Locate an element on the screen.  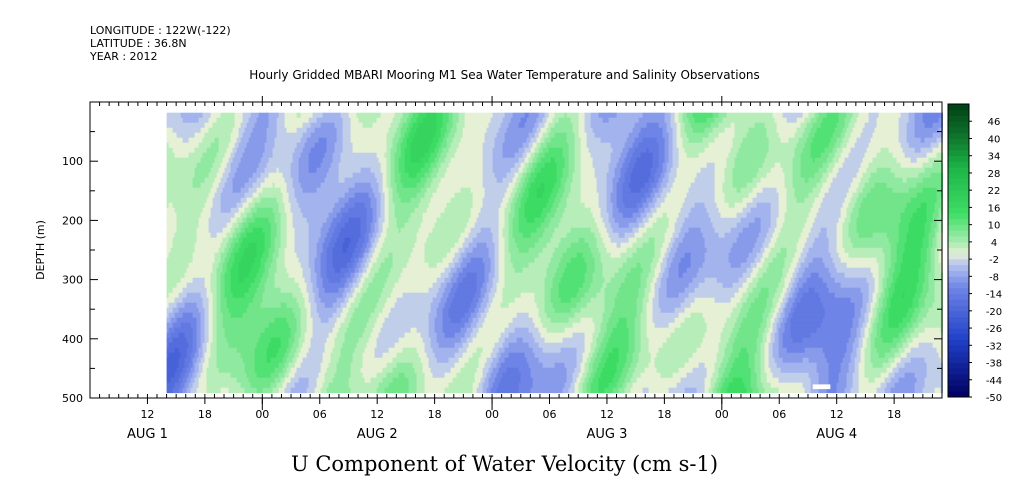
colorbar-label: 16 is located at coordinates (994, 208).